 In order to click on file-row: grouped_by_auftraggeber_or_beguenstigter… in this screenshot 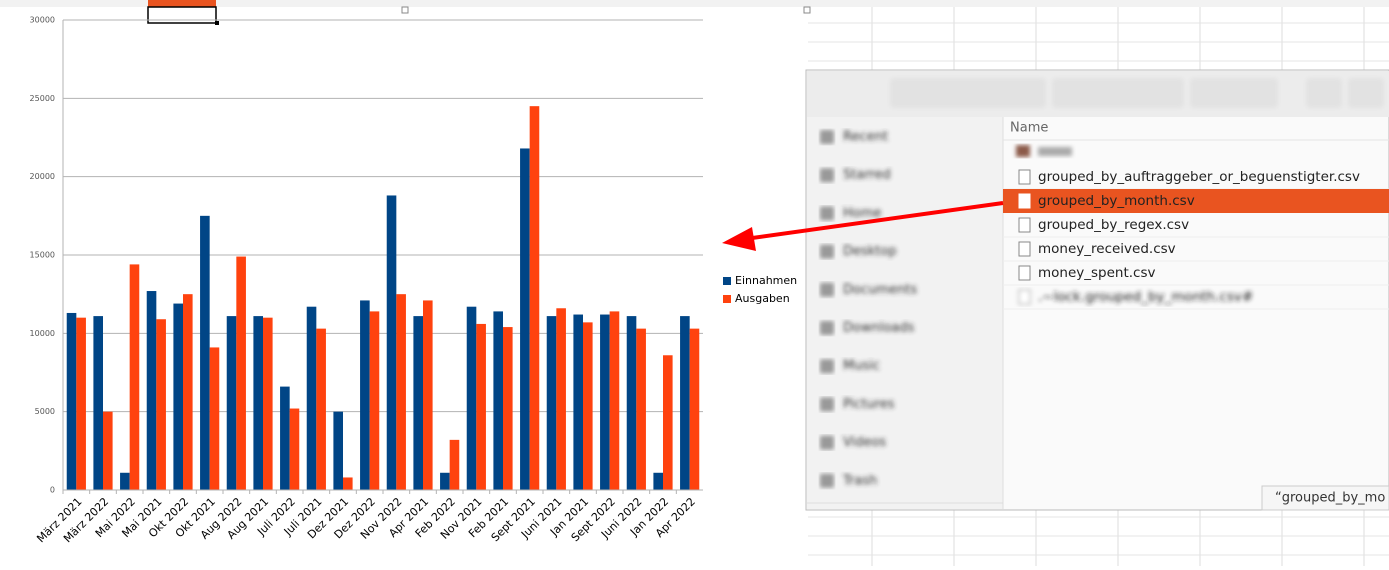, I will do `click(1189, 177)`.